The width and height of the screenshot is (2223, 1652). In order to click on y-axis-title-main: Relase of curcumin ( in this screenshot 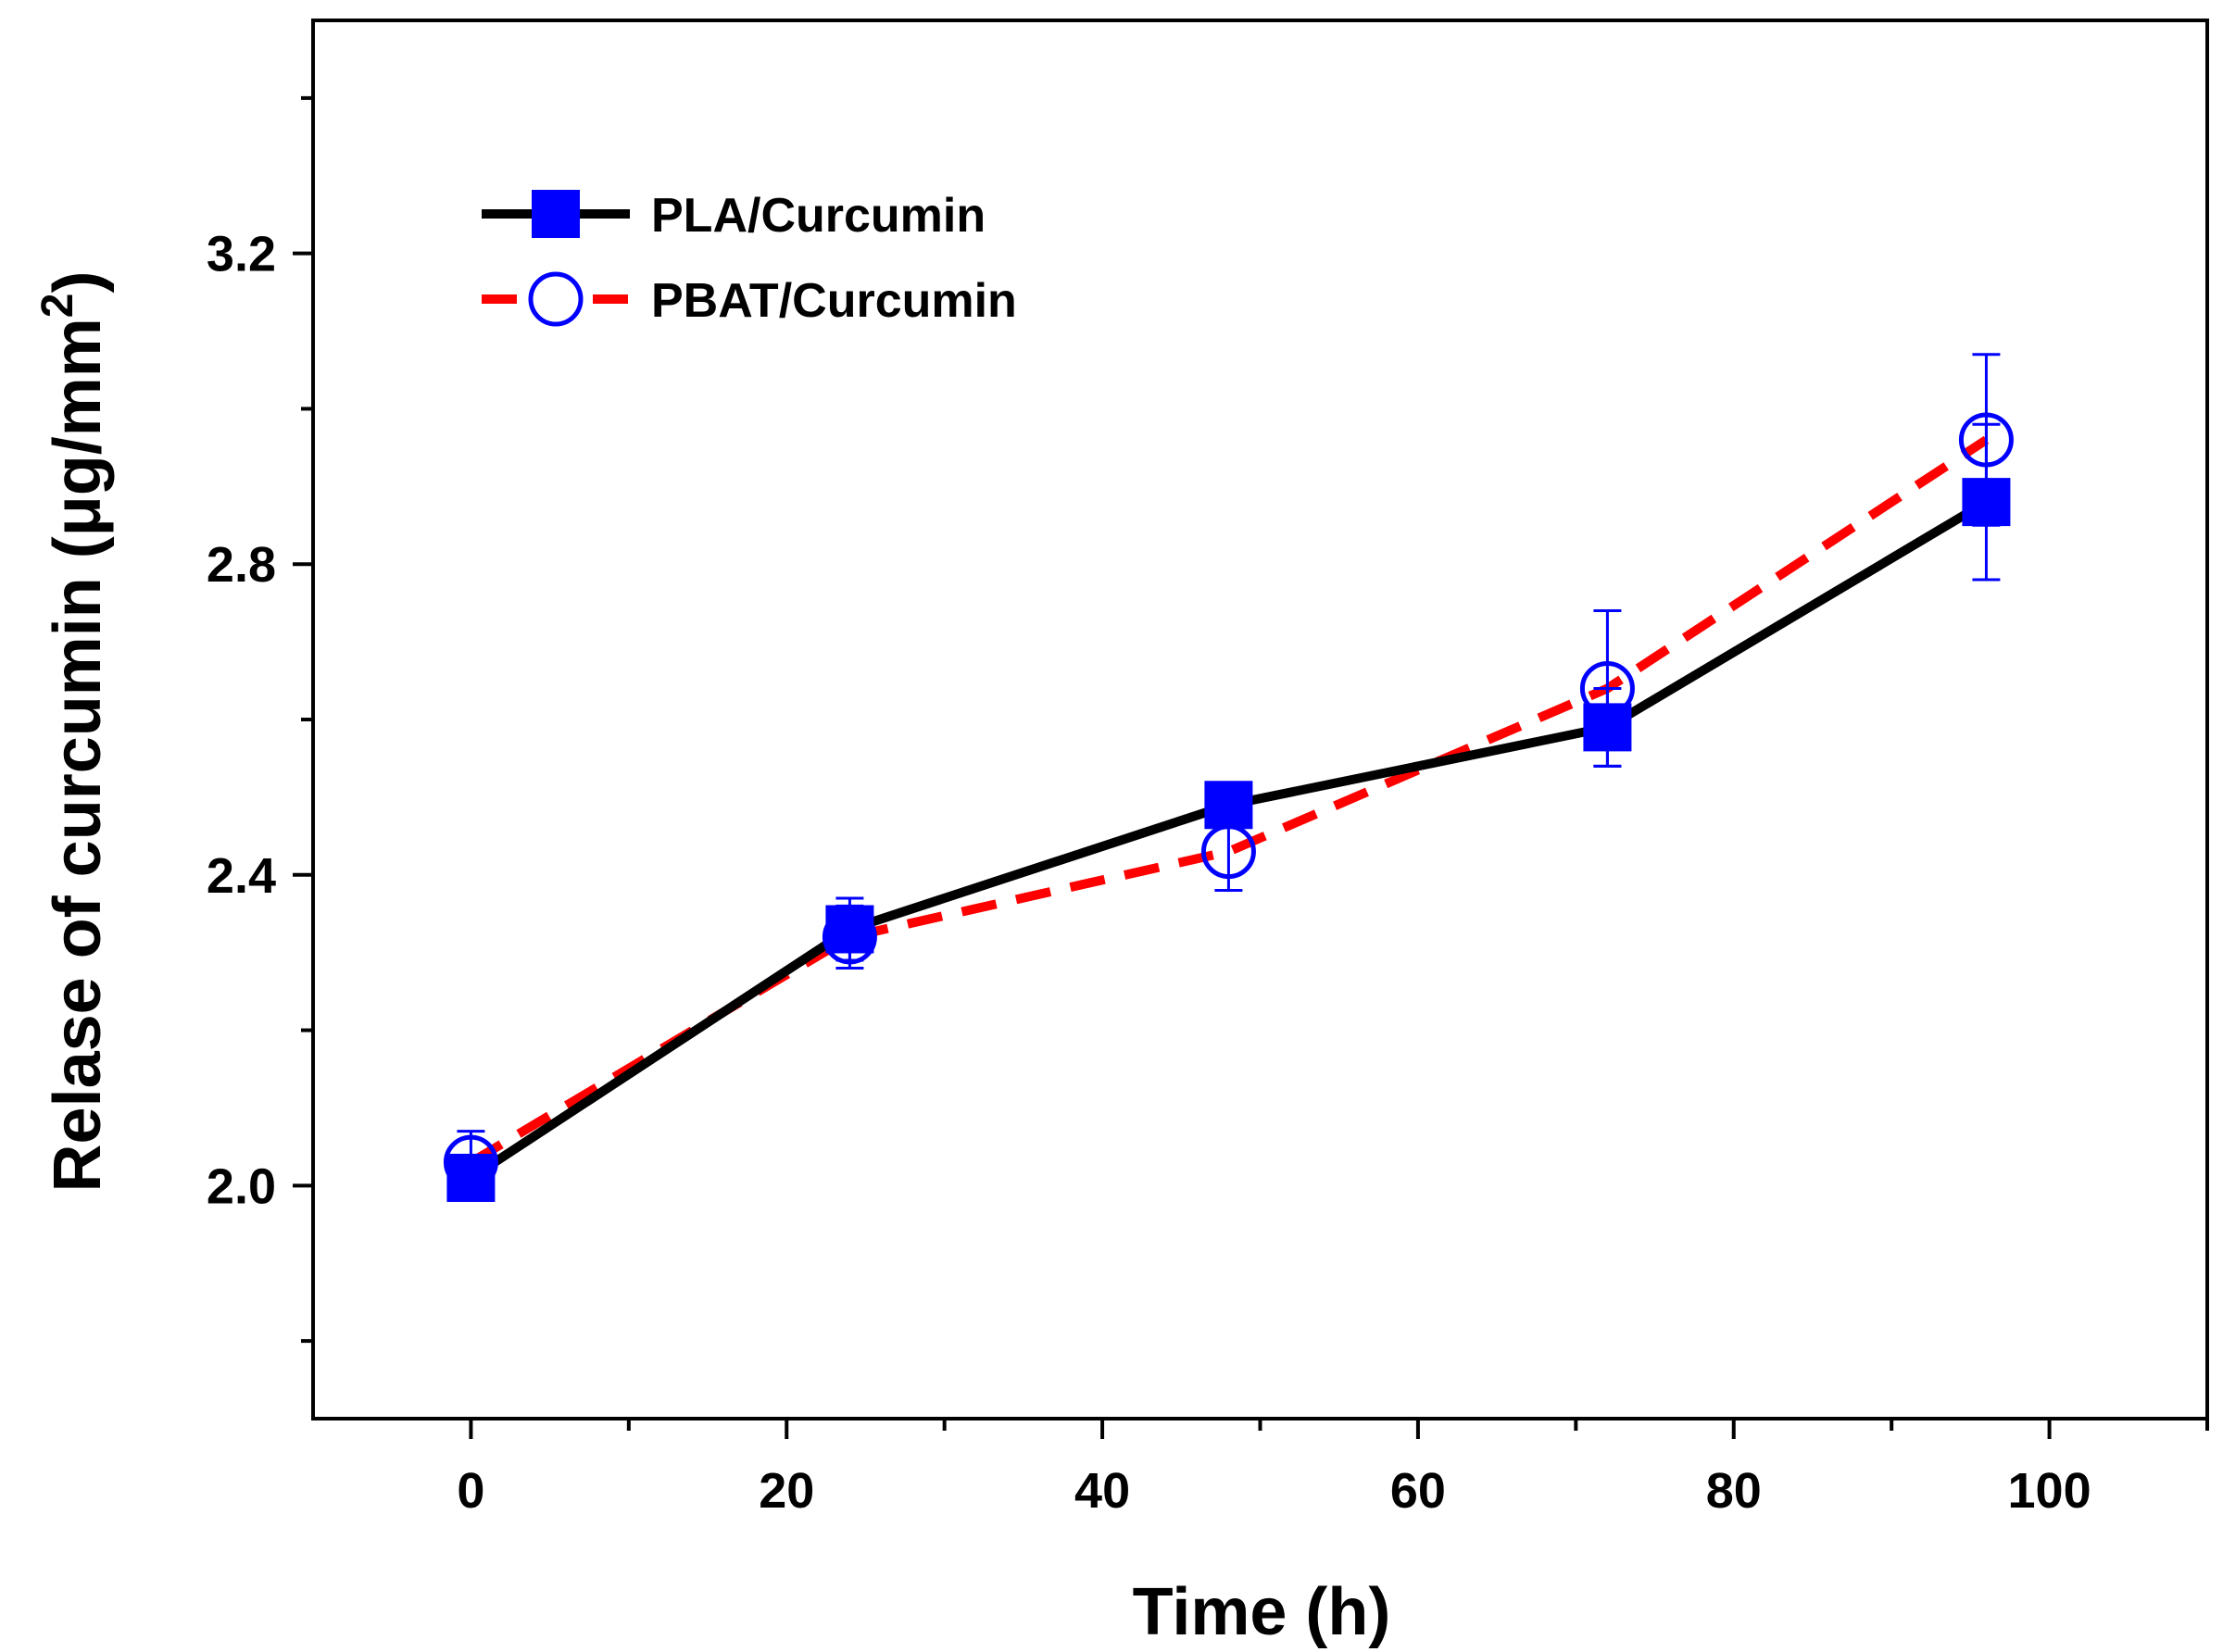, I will do `click(78, 864)`.